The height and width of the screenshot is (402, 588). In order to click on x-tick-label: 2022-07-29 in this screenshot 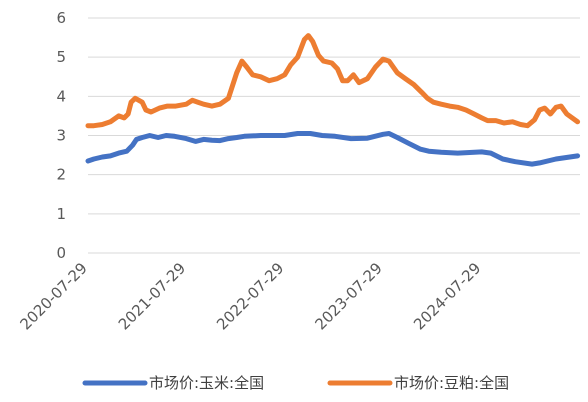, I will do `click(250, 296)`.